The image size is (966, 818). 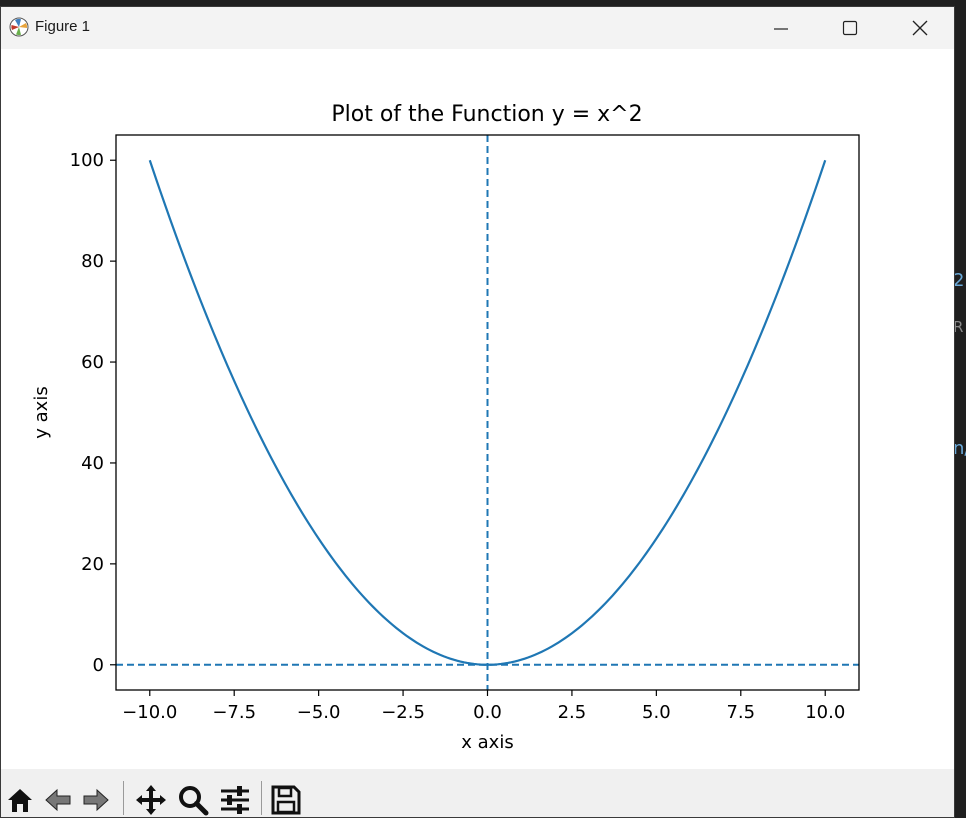 I want to click on configure-subplots-icon, so click(x=235, y=800).